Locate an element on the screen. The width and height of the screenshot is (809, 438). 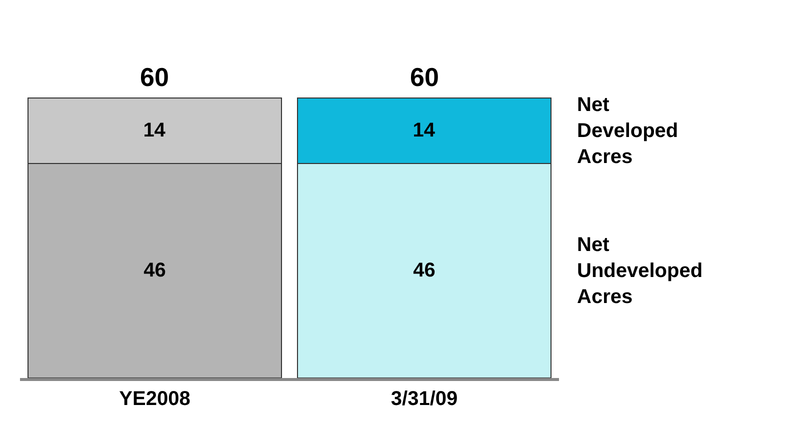
series-label: Net Undeveloped Acres is located at coordinates (640, 271).